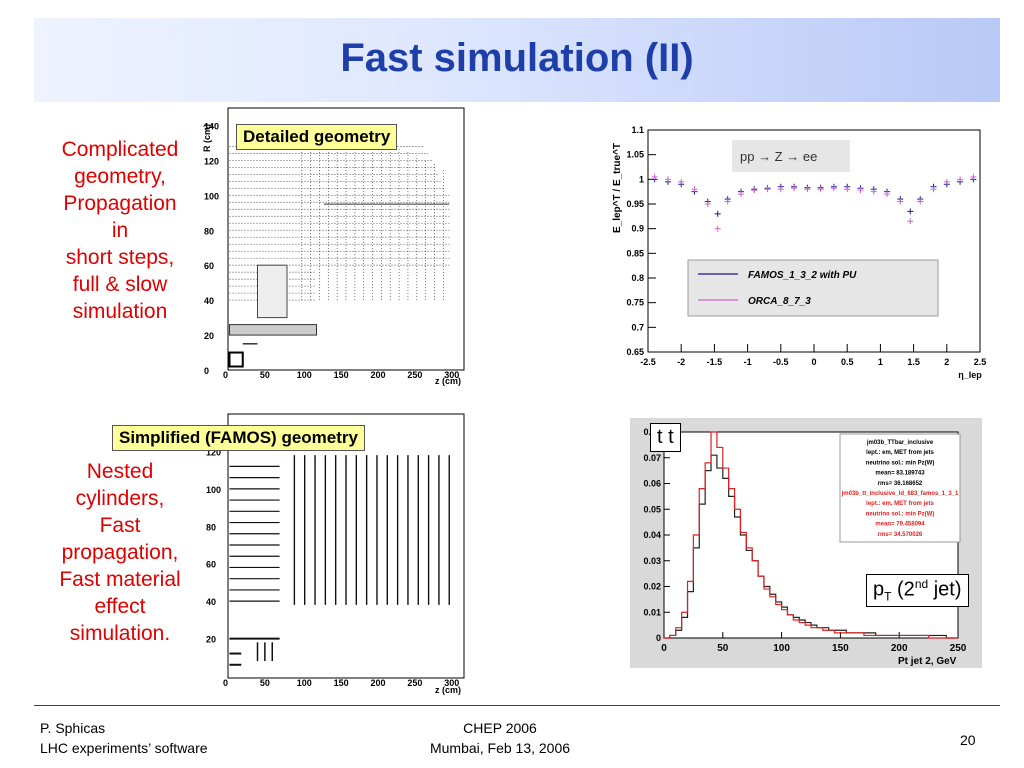  Describe the element at coordinates (120, 471) in the screenshot. I see `description-bottom-line: Nested` at that location.